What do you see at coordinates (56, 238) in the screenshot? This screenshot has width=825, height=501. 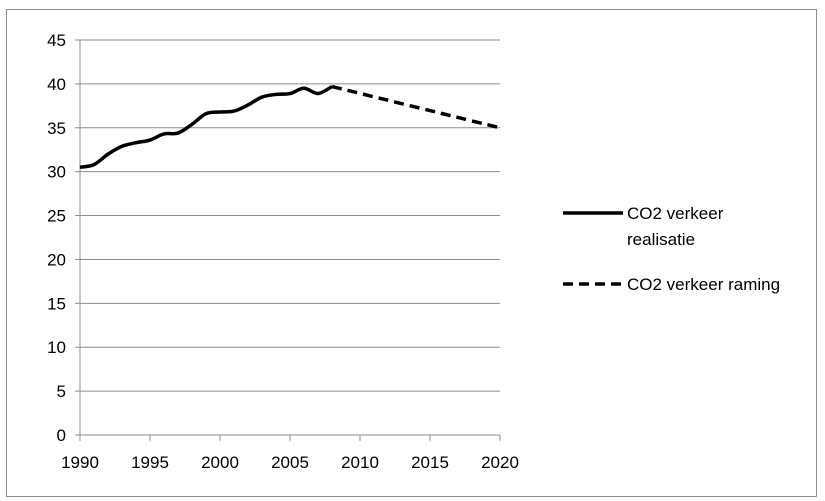 I see `y-tick-labels: 0 5 10 15 20 25 30 35 40 45` at bounding box center [56, 238].